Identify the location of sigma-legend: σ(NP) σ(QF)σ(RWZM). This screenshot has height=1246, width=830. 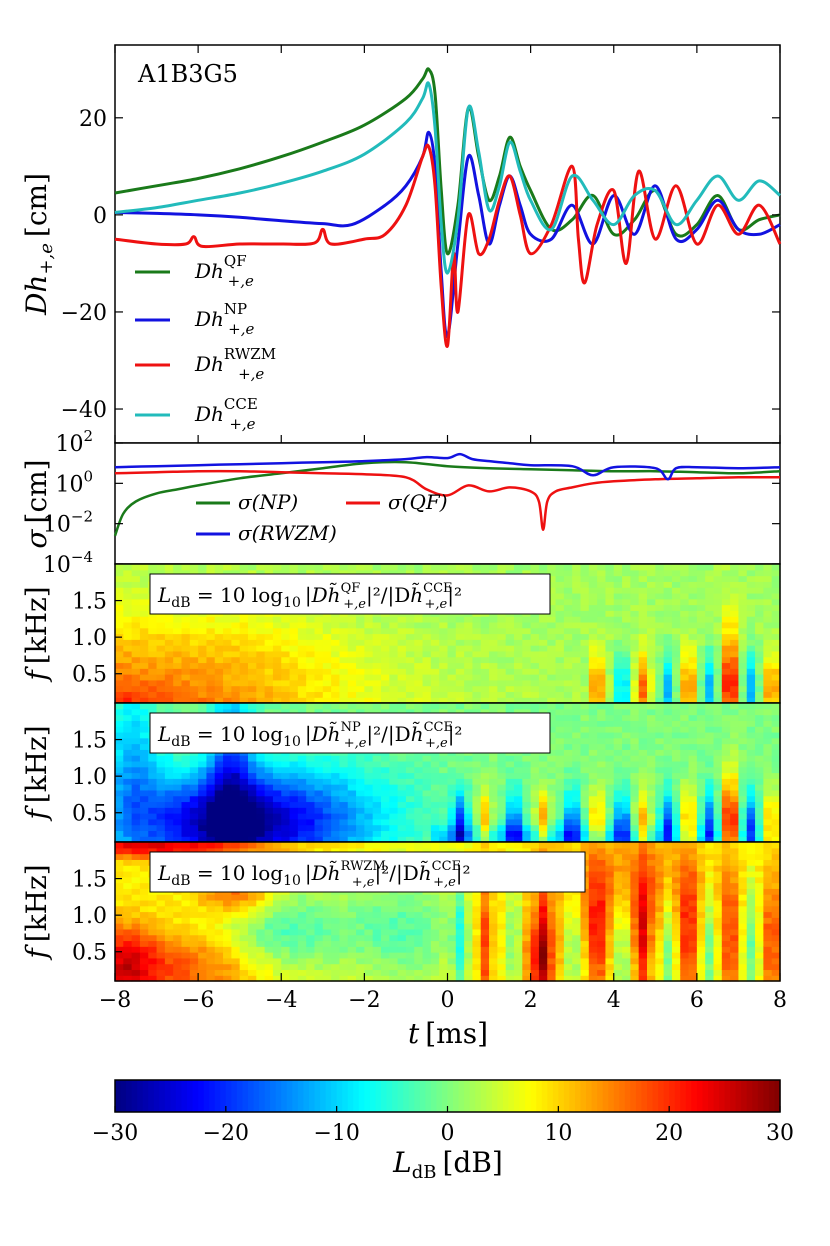
(322, 517).